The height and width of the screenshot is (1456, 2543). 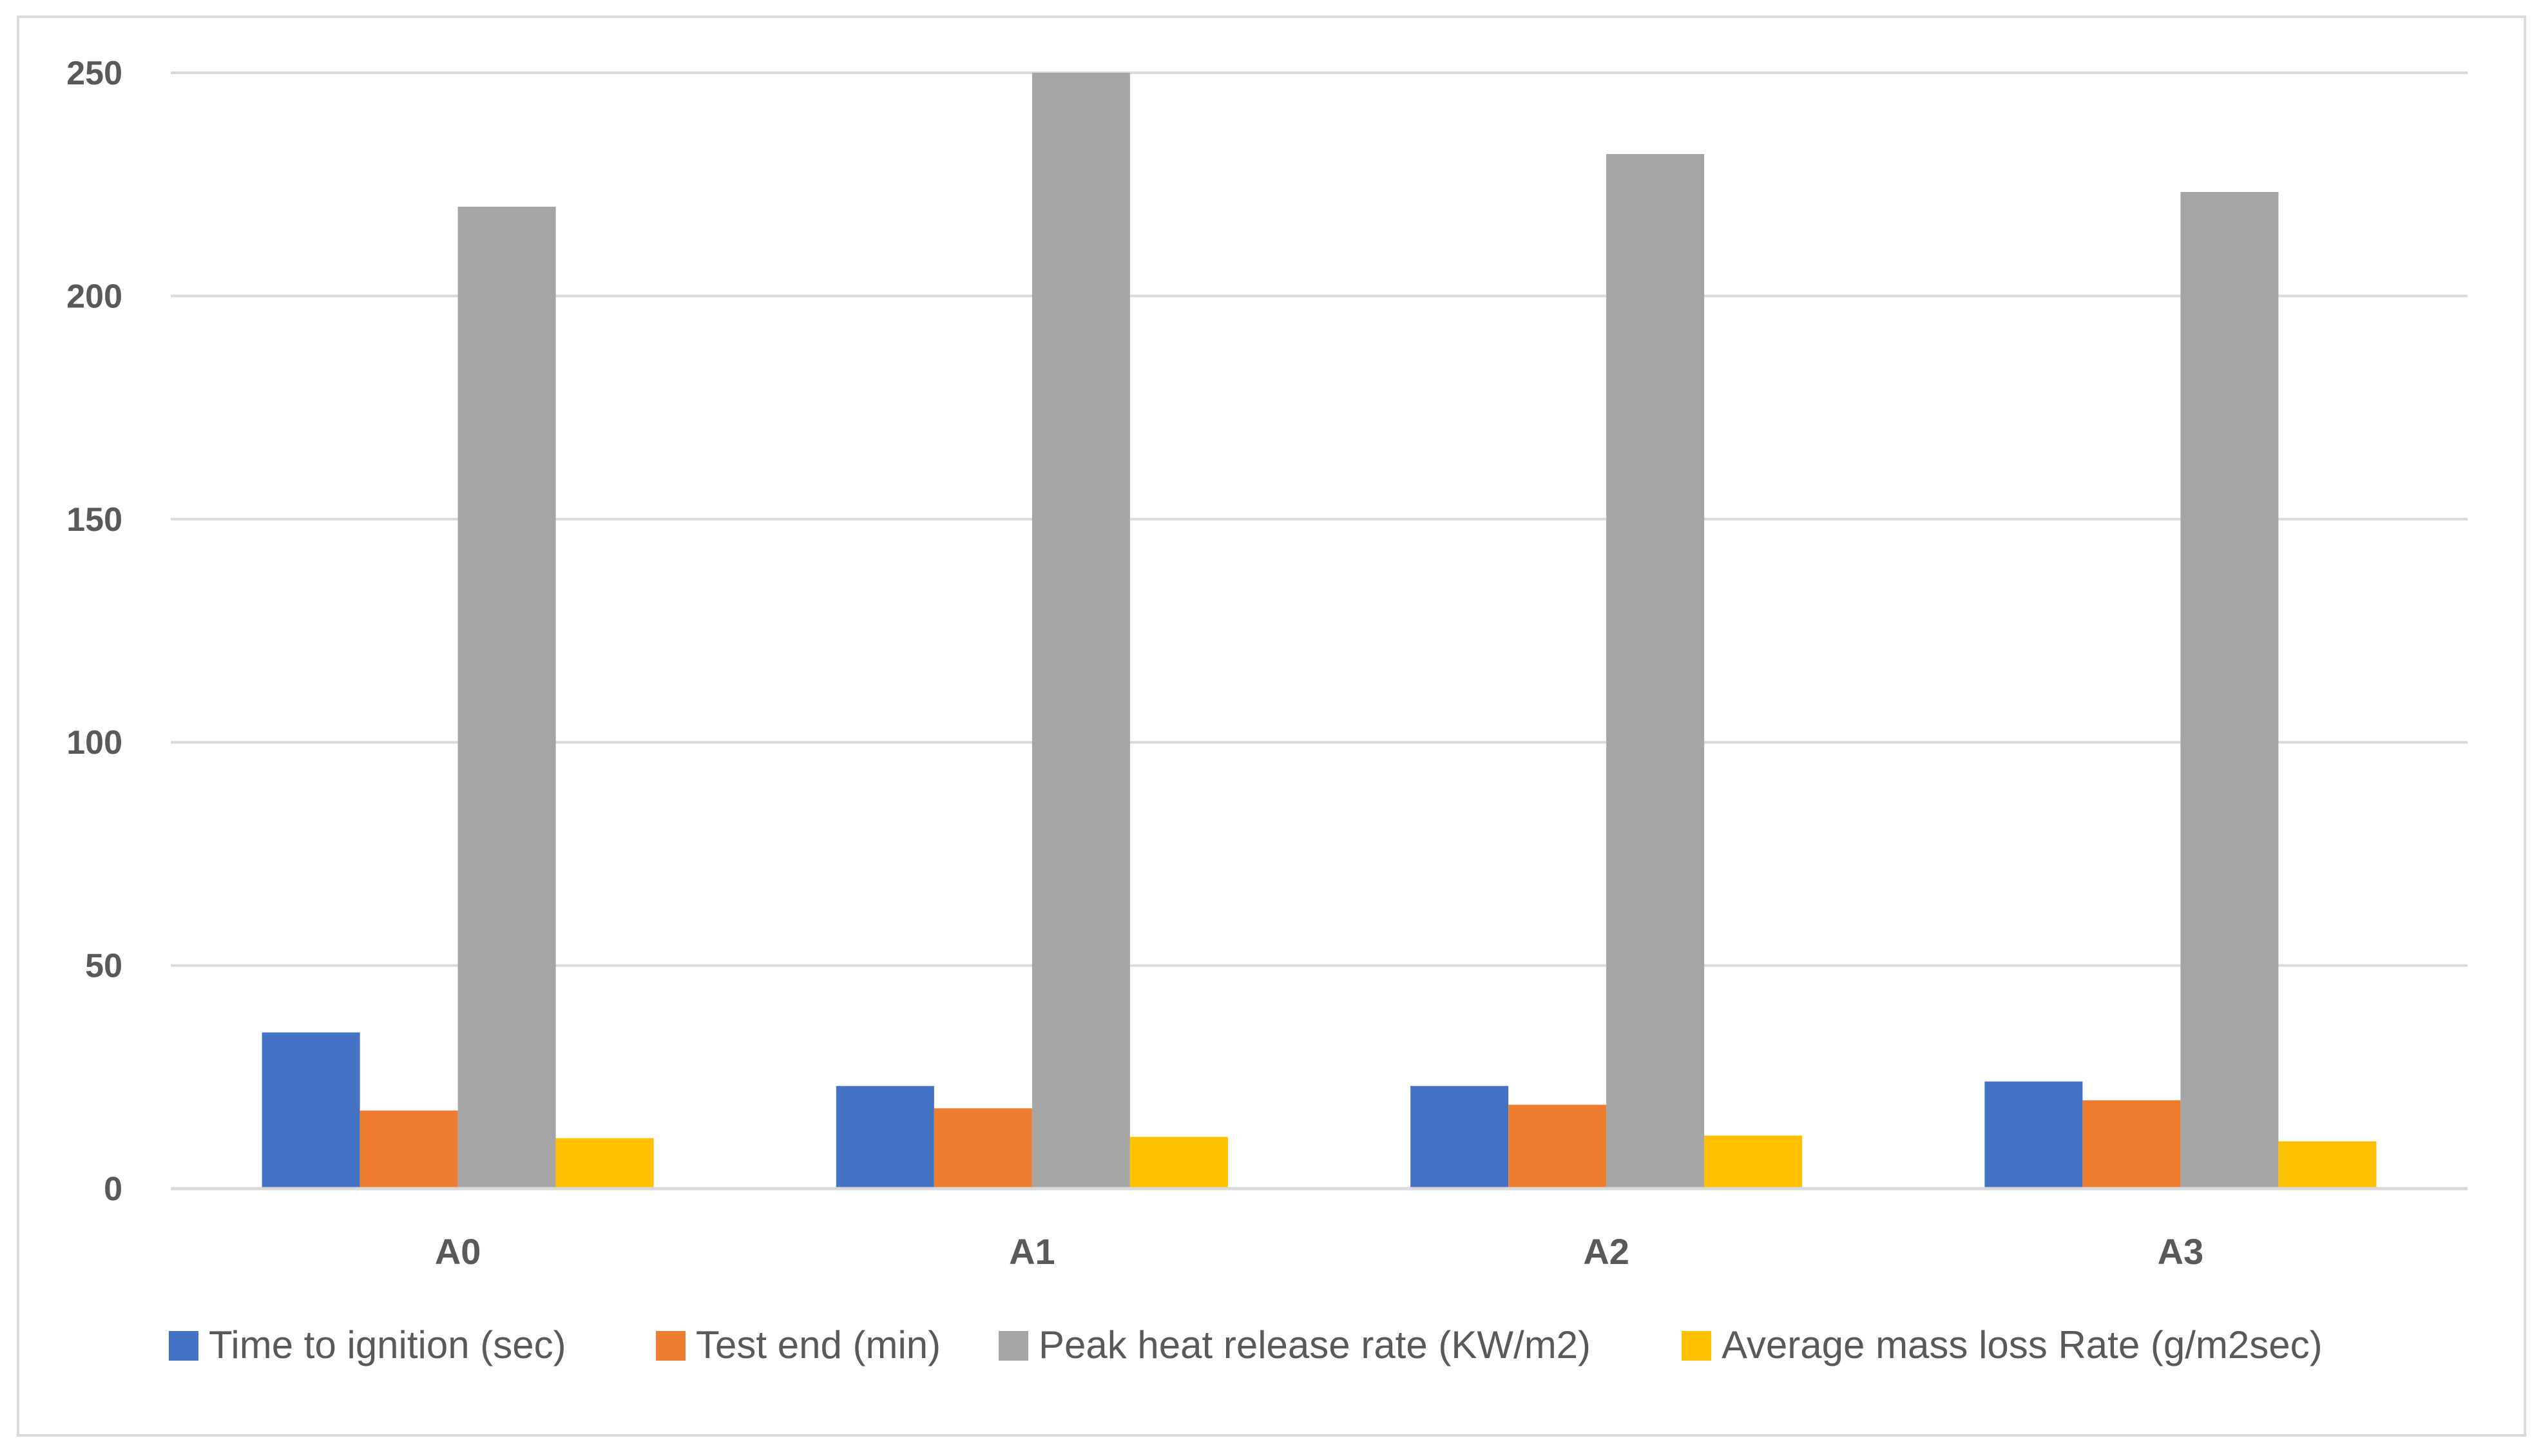 I want to click on x-category-label: A2, so click(x=1606, y=1252).